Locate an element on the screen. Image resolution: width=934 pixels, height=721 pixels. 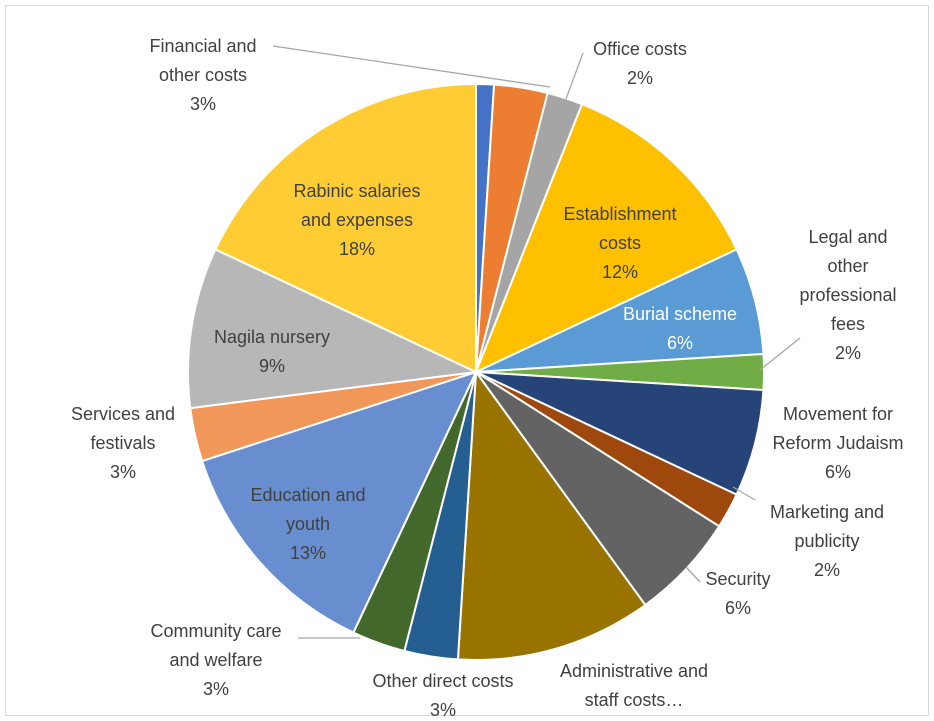
slice-label-security: Security 6% is located at coordinates (737, 593).